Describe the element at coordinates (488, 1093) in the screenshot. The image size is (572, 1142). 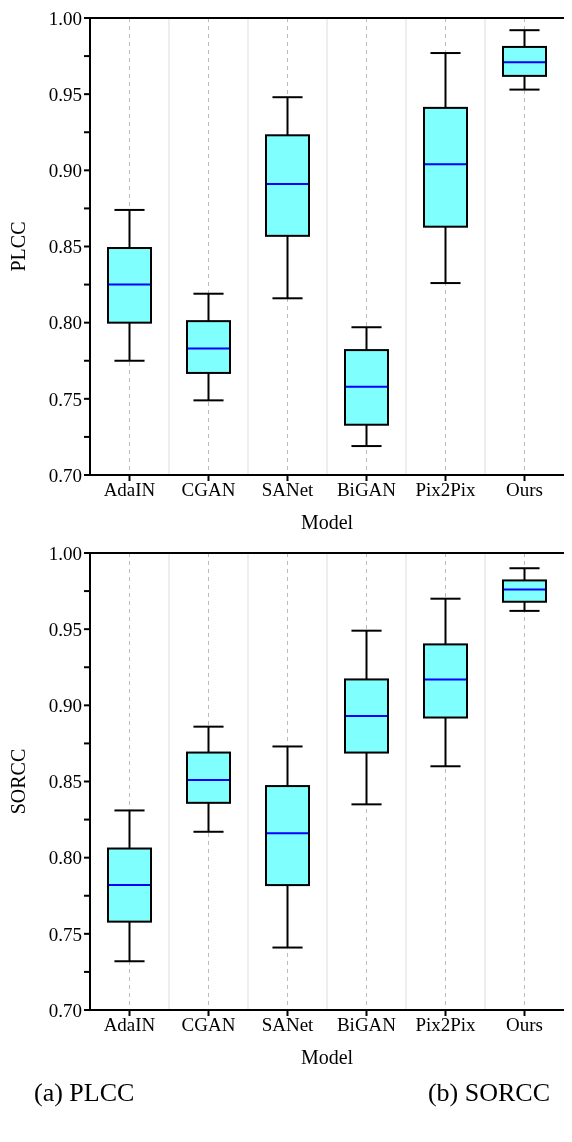
I see `text: (b) SORCC` at that location.